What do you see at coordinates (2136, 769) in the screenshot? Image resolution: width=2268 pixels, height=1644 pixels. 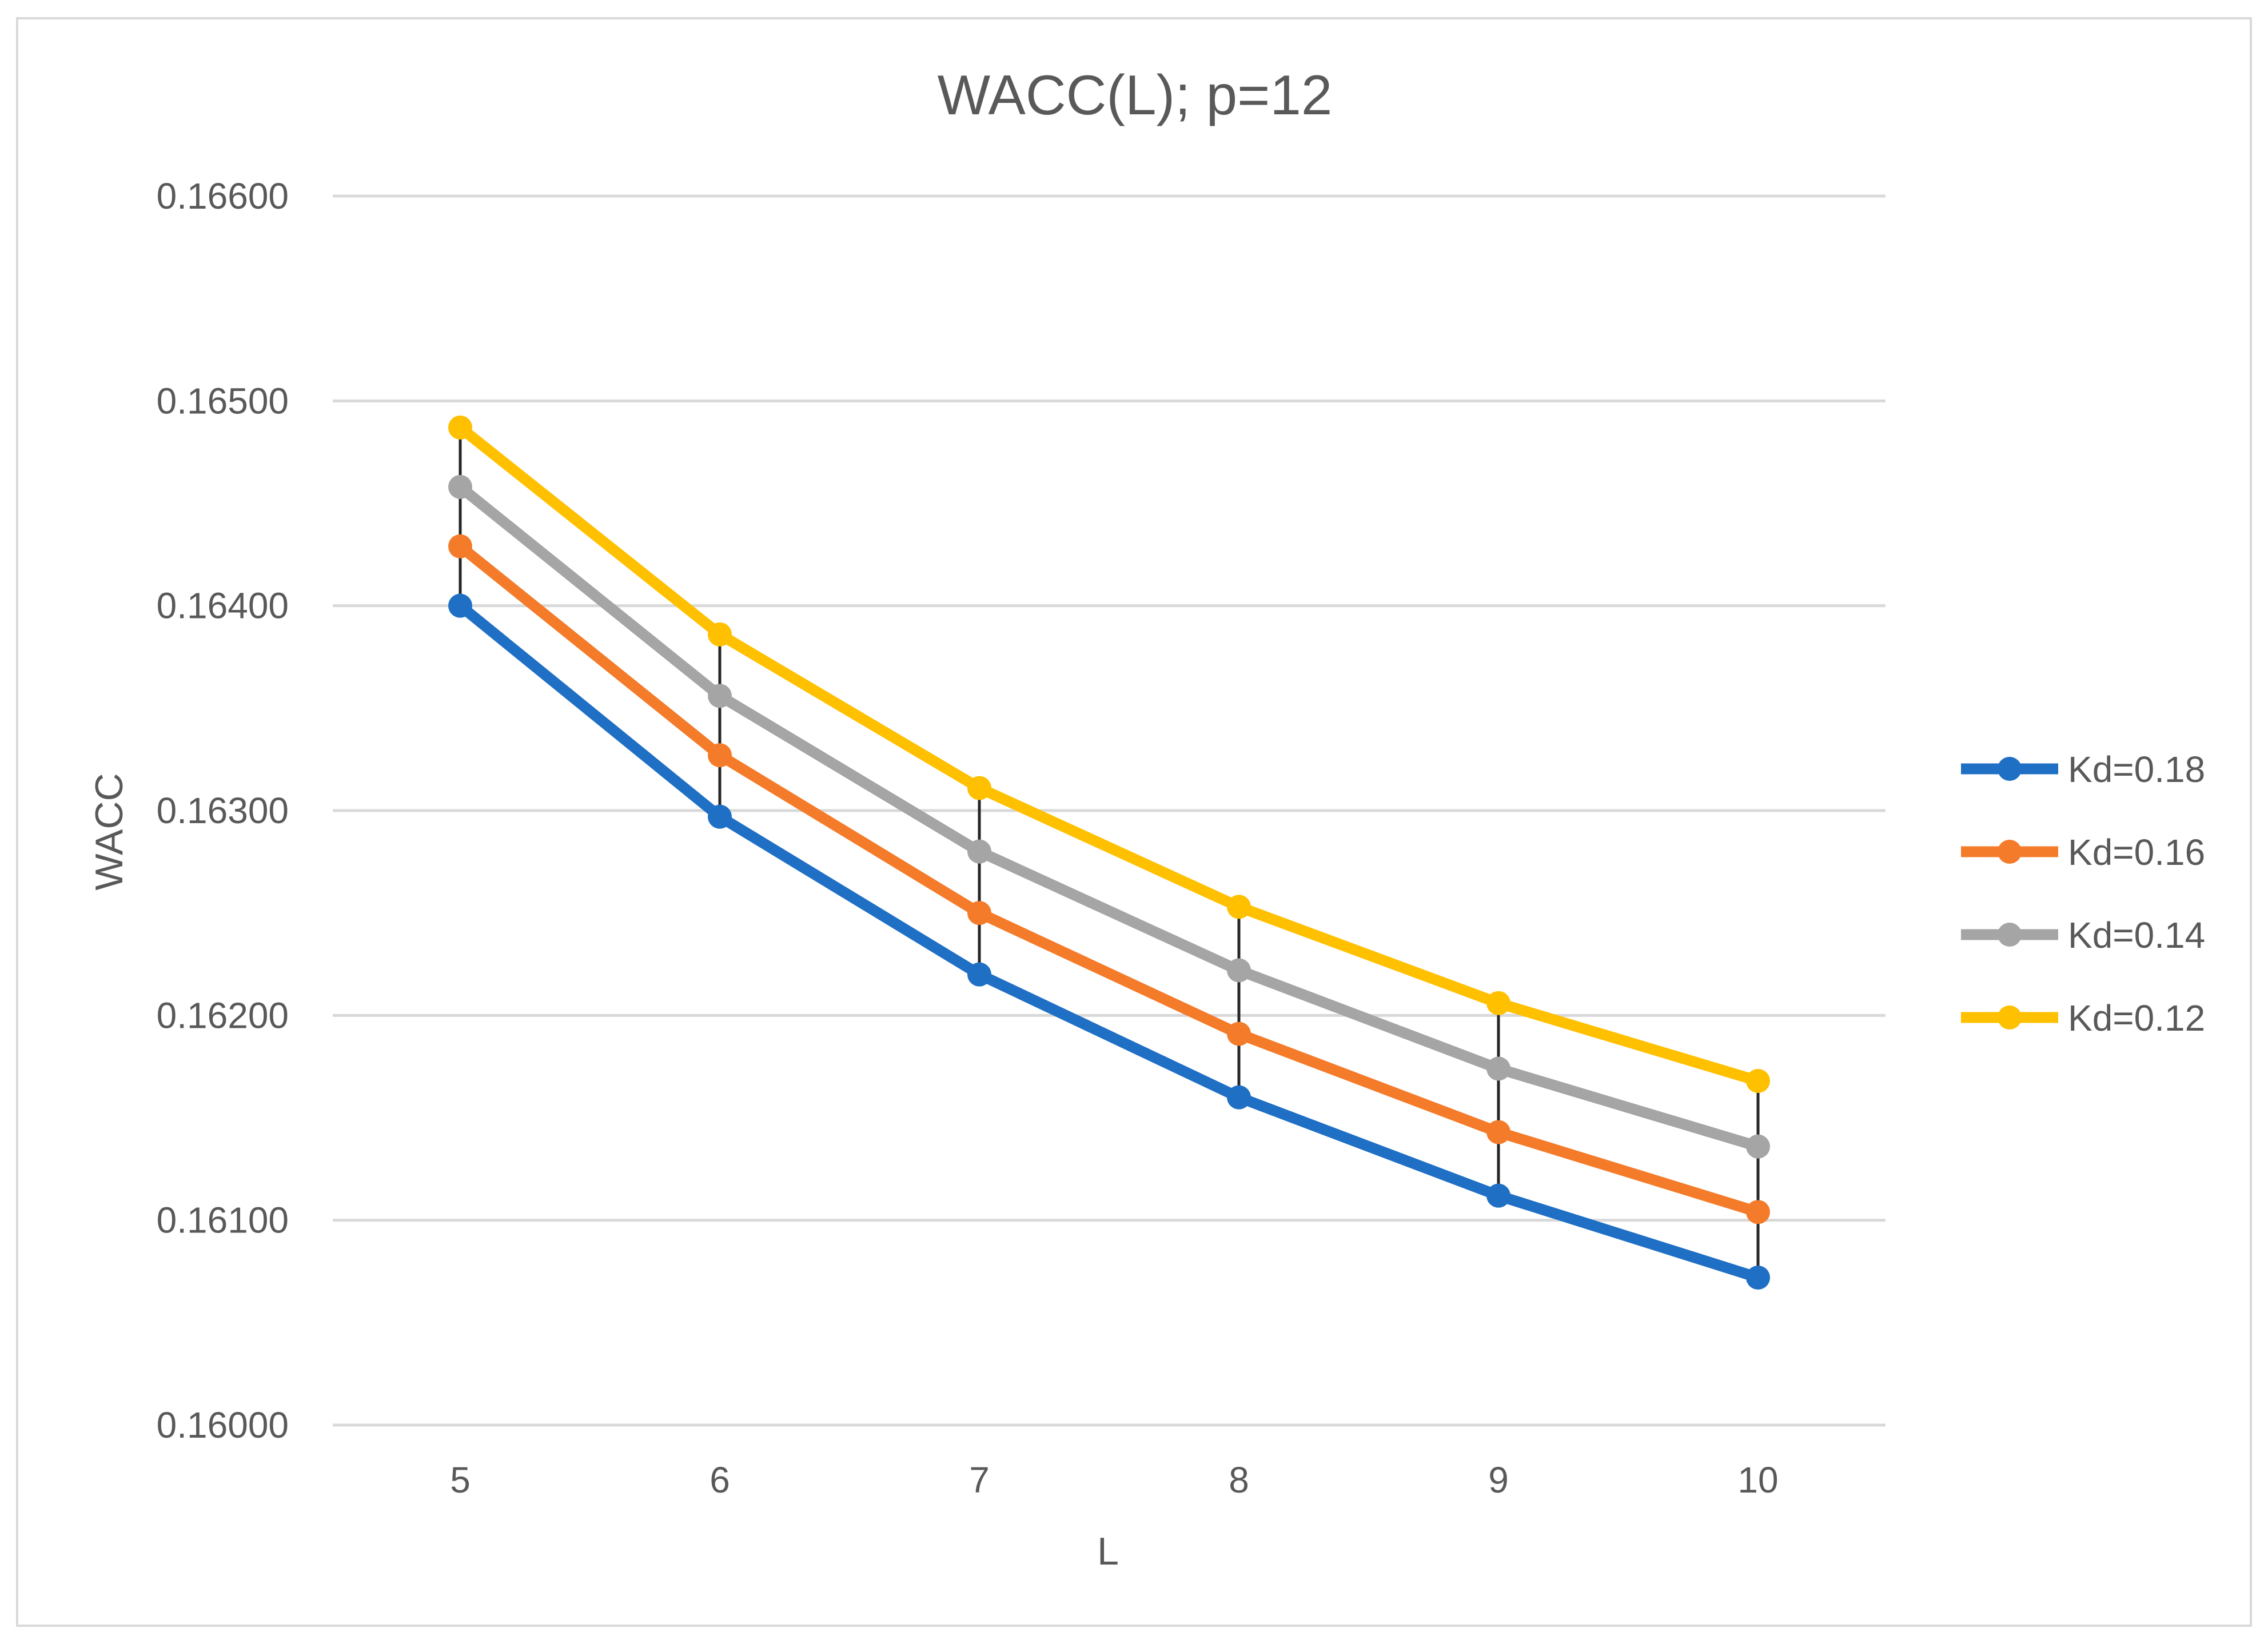 I see `legend-label: Kd=0.18` at bounding box center [2136, 769].